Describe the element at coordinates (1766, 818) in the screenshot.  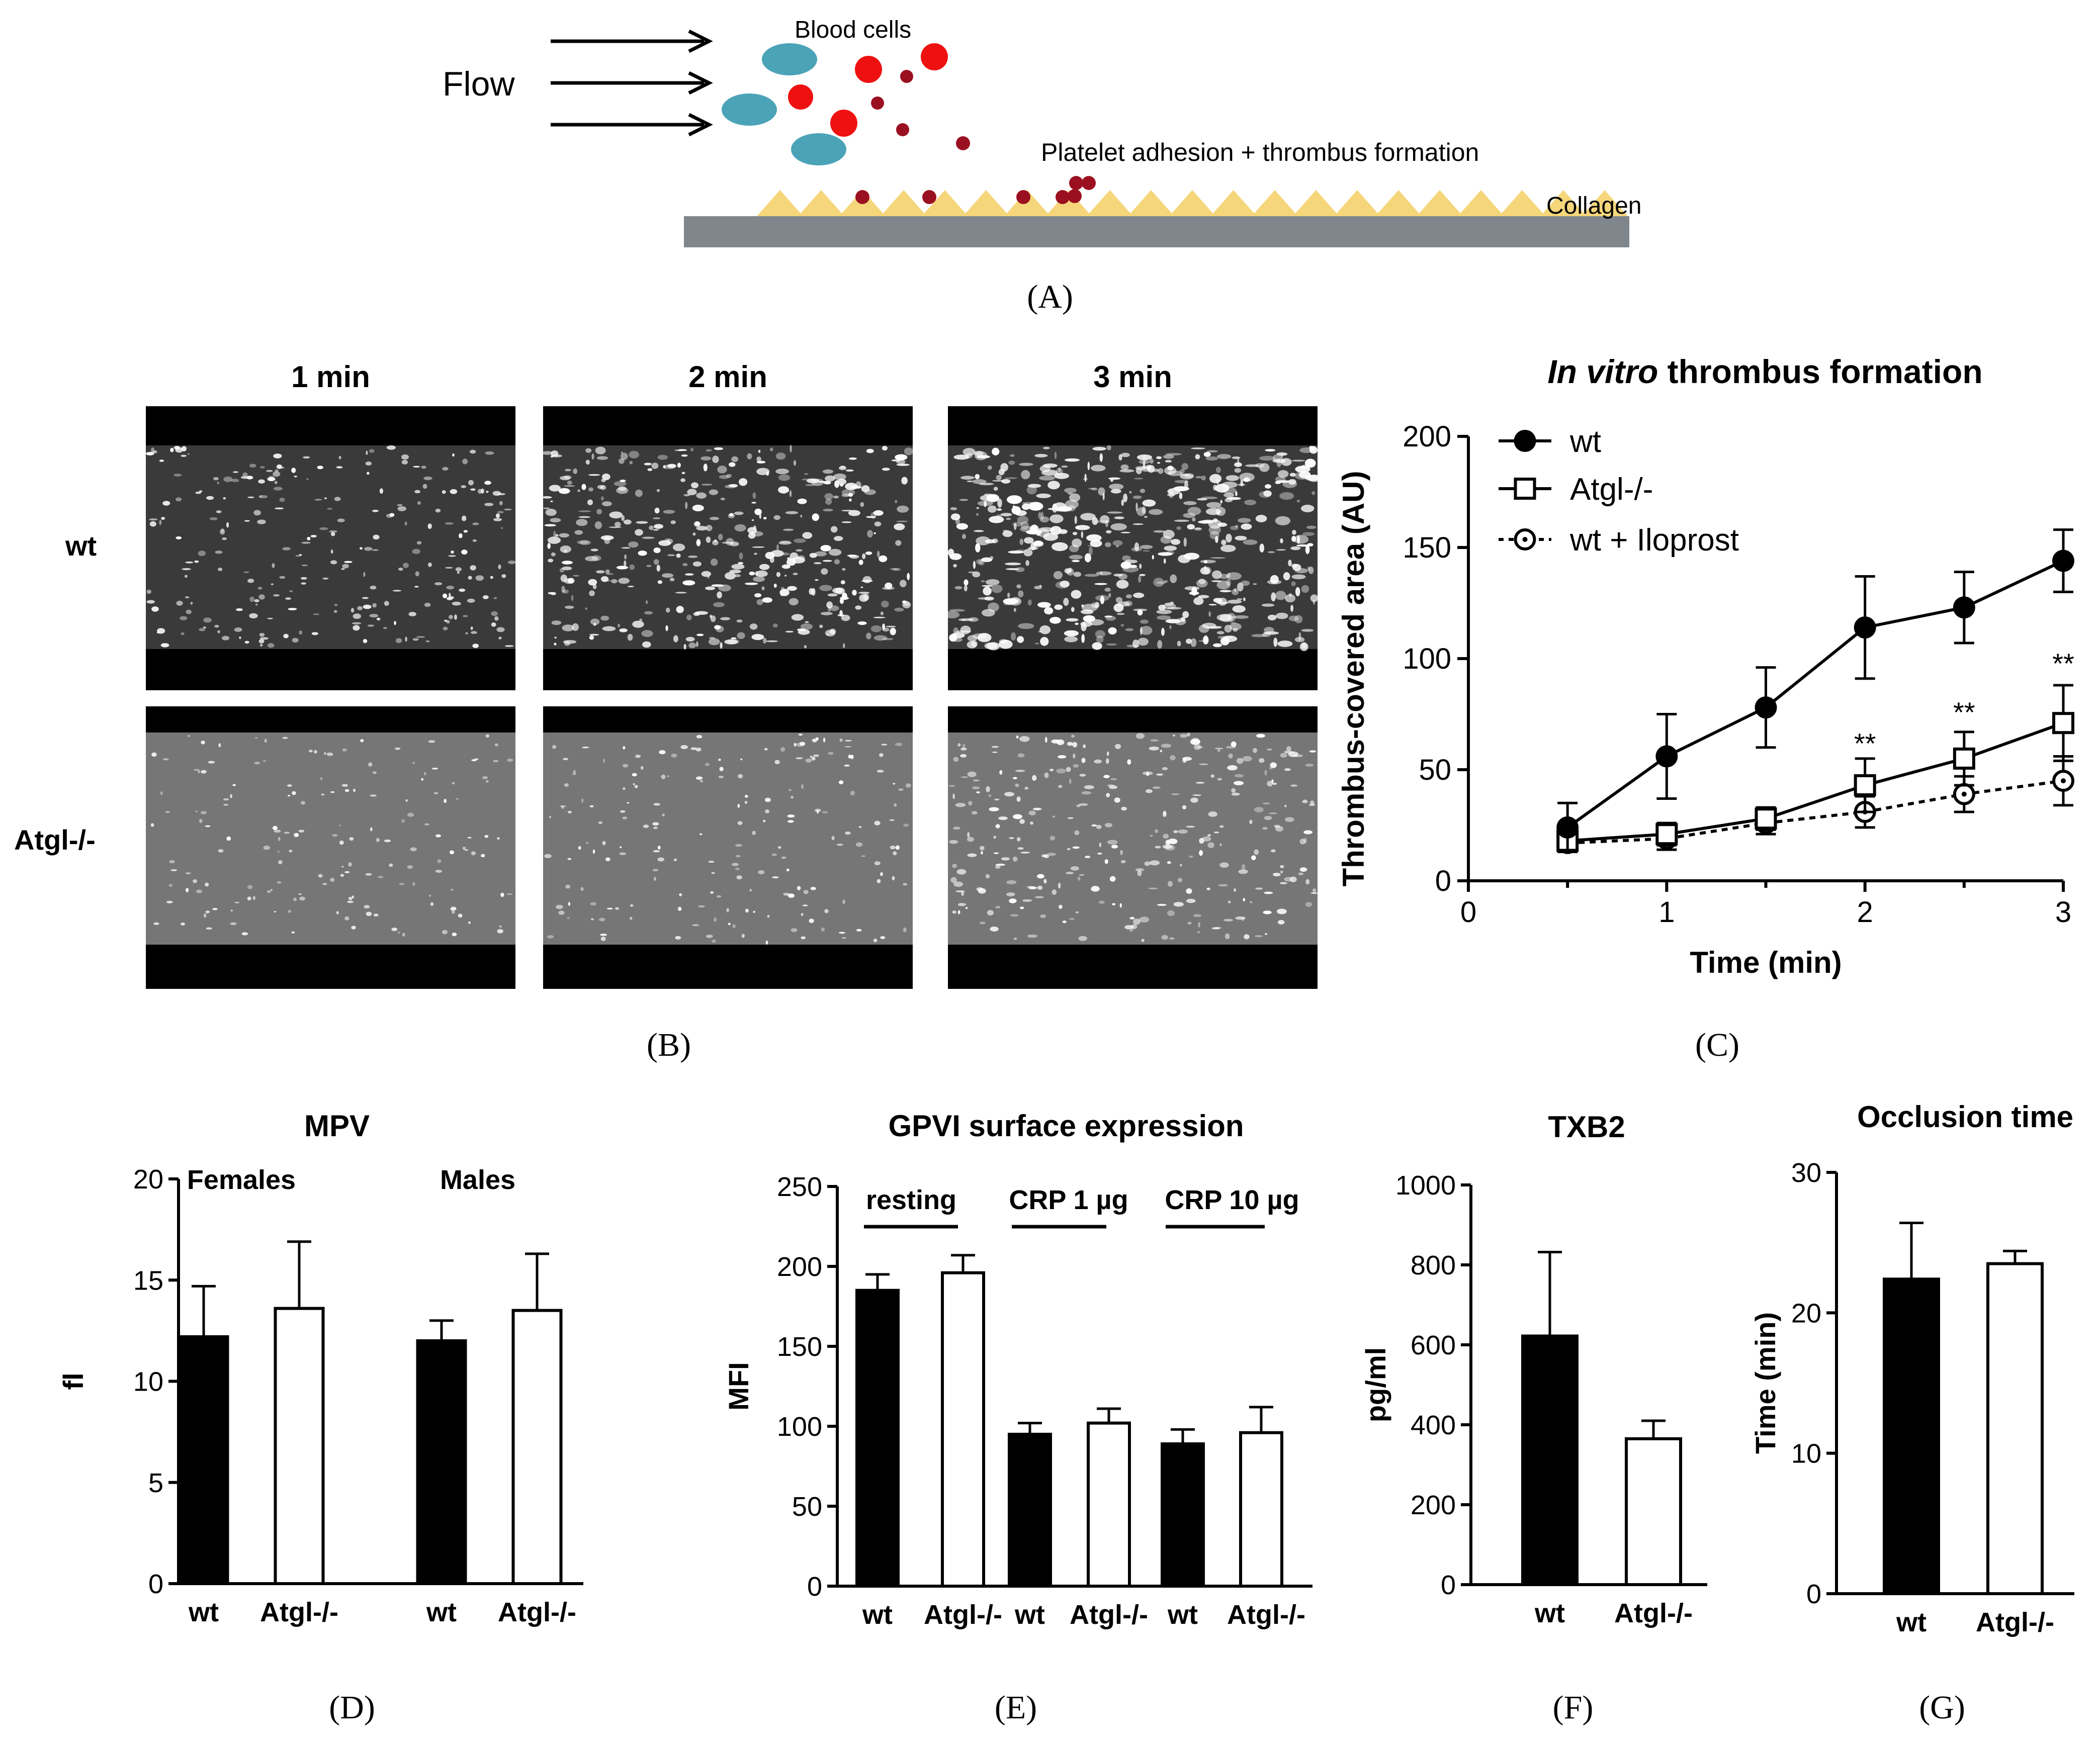
I see `data-point` at that location.